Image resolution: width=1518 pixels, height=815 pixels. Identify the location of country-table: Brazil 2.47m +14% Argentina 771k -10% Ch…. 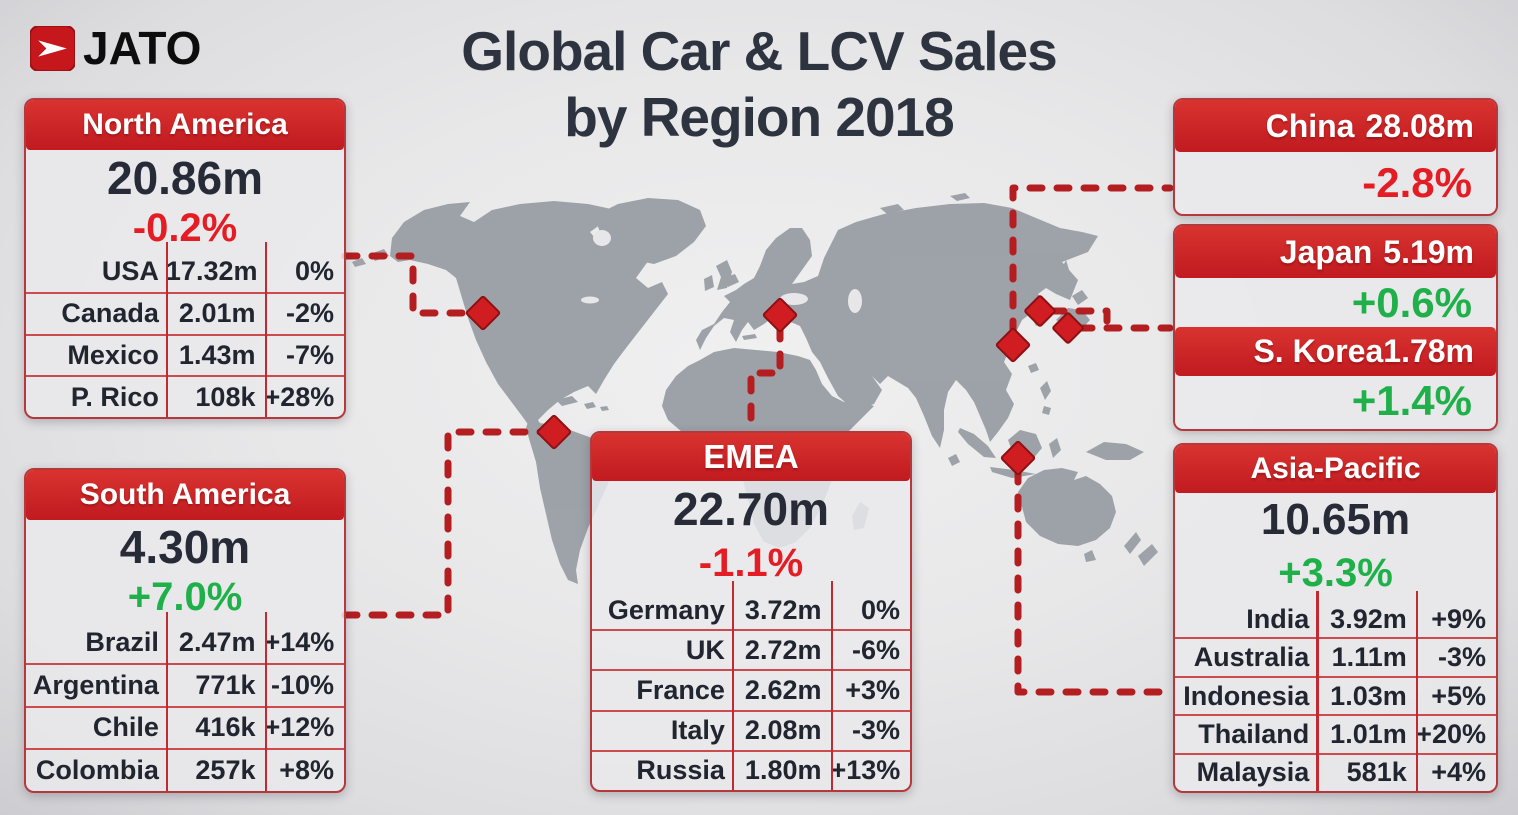
(185, 701).